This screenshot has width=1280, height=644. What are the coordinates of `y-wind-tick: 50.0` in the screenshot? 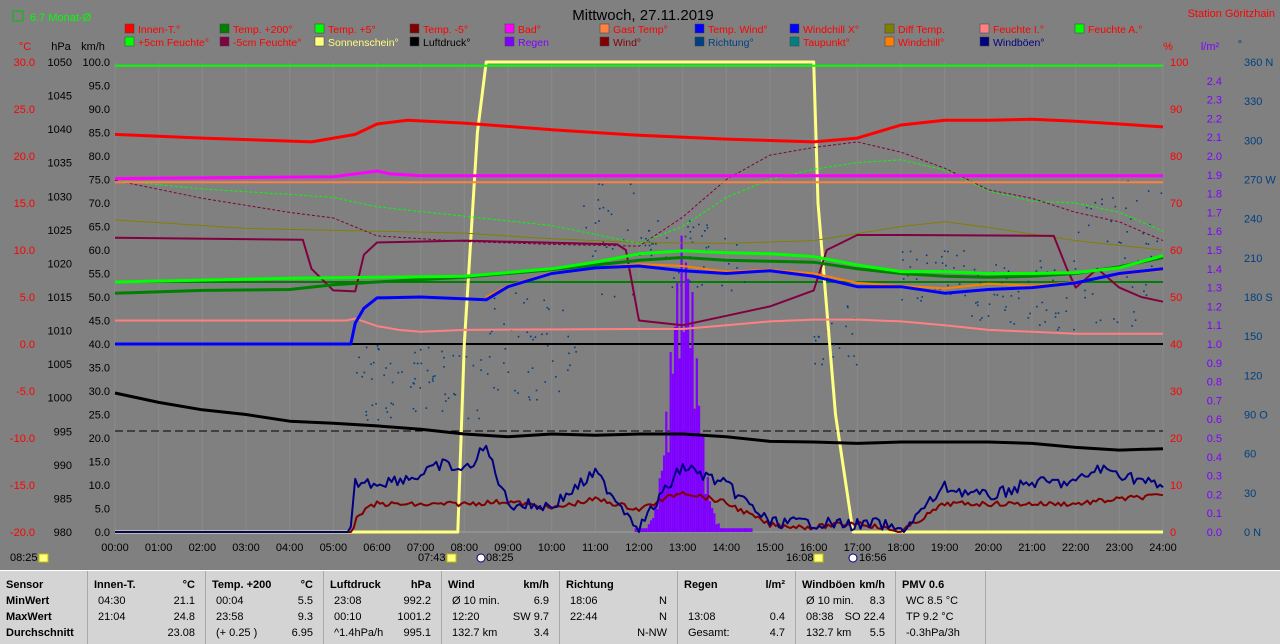 It's located at (99, 298).